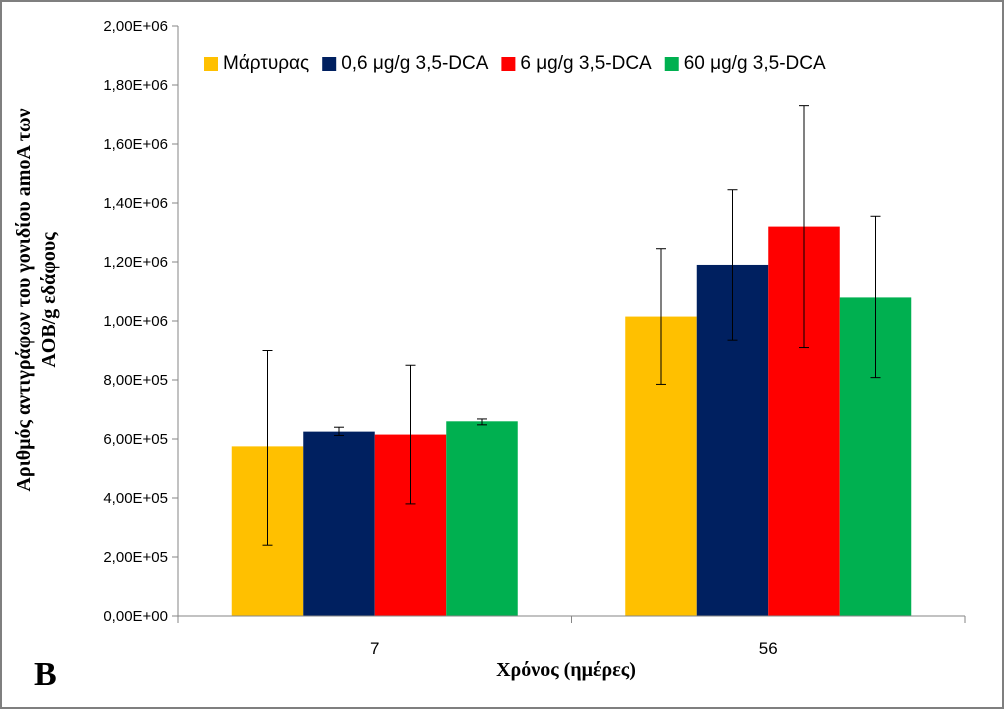 The height and width of the screenshot is (709, 1004). What do you see at coordinates (24, 299) in the screenshot?
I see `y-axis-title-line-1: Αριθμός αντιγράφων του γονιδίου amoA των` at bounding box center [24, 299].